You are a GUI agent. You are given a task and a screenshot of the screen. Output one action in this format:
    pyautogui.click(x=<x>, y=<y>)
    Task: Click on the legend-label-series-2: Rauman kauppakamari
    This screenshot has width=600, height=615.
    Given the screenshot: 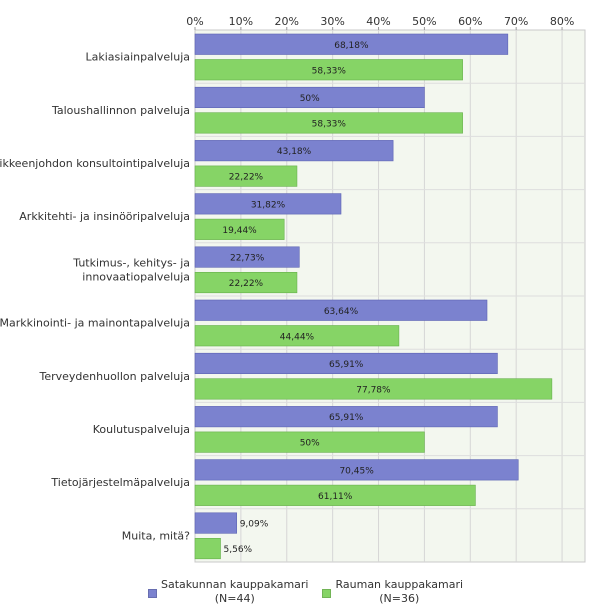 What is the action you would take?
    pyautogui.click(x=399, y=584)
    